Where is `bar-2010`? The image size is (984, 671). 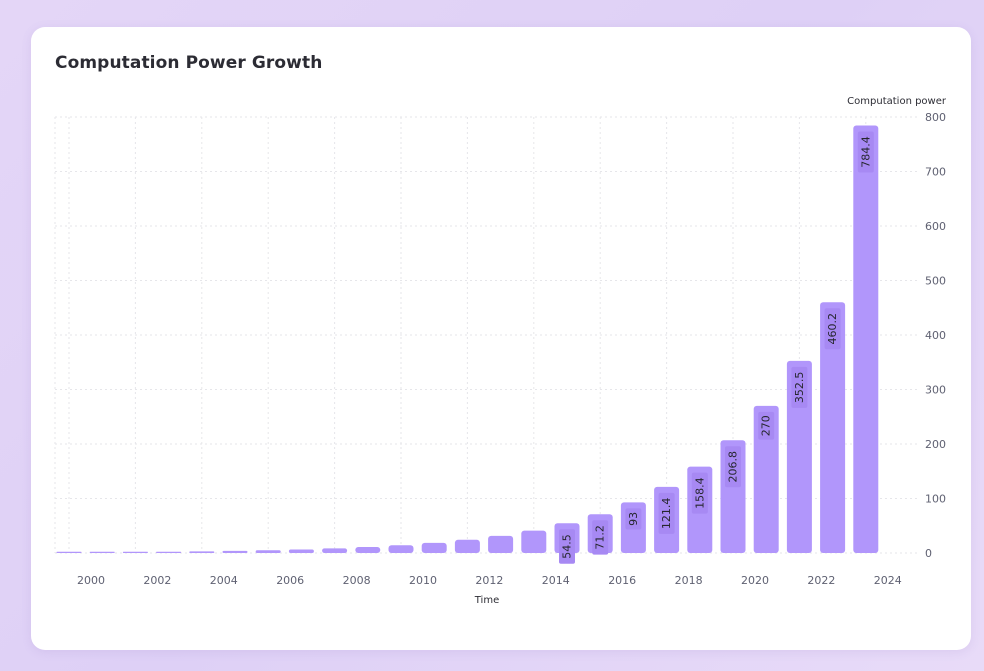 bar-2010 is located at coordinates (401, 549).